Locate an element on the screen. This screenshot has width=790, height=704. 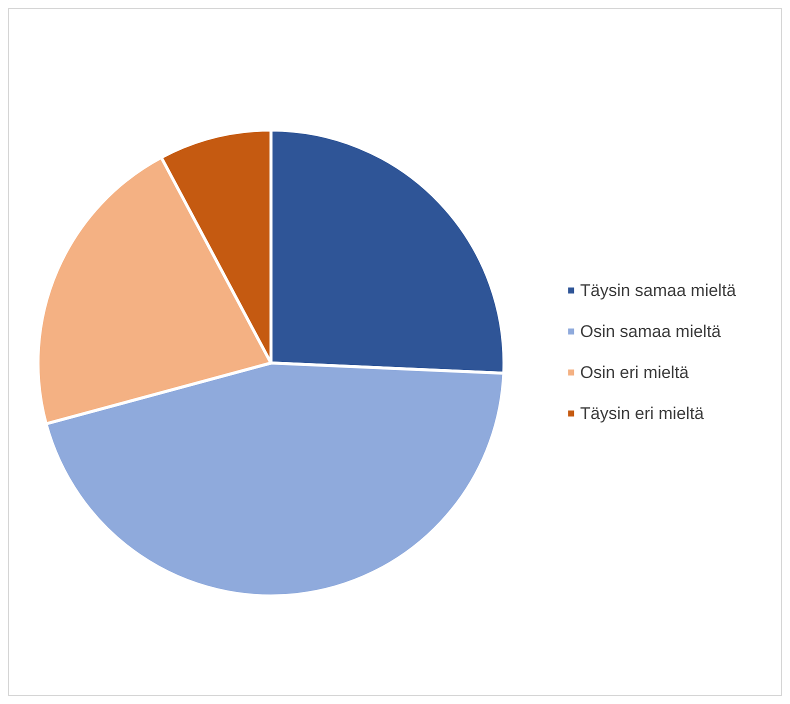
legend-label: Osin eri mieltä is located at coordinates (635, 372).